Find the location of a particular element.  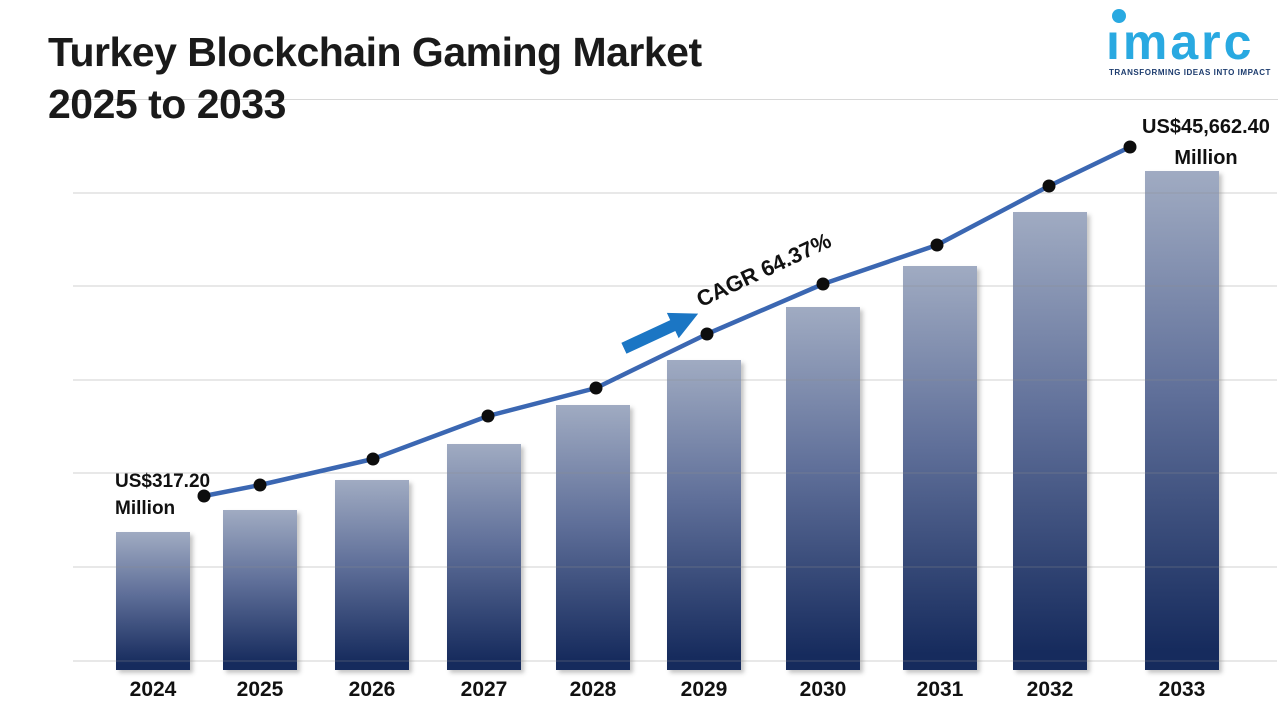

end-value-line1: US$45,662.40 is located at coordinates (1206, 127).